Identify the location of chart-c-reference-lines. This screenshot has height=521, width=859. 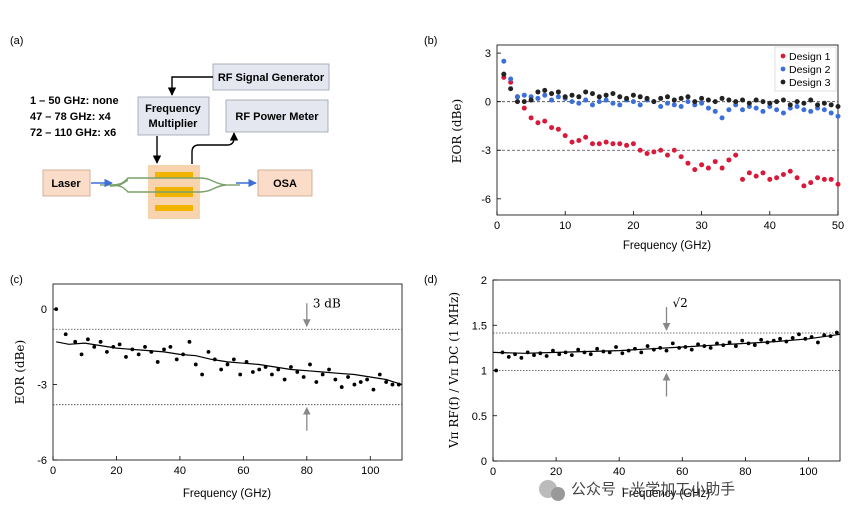
(227, 367).